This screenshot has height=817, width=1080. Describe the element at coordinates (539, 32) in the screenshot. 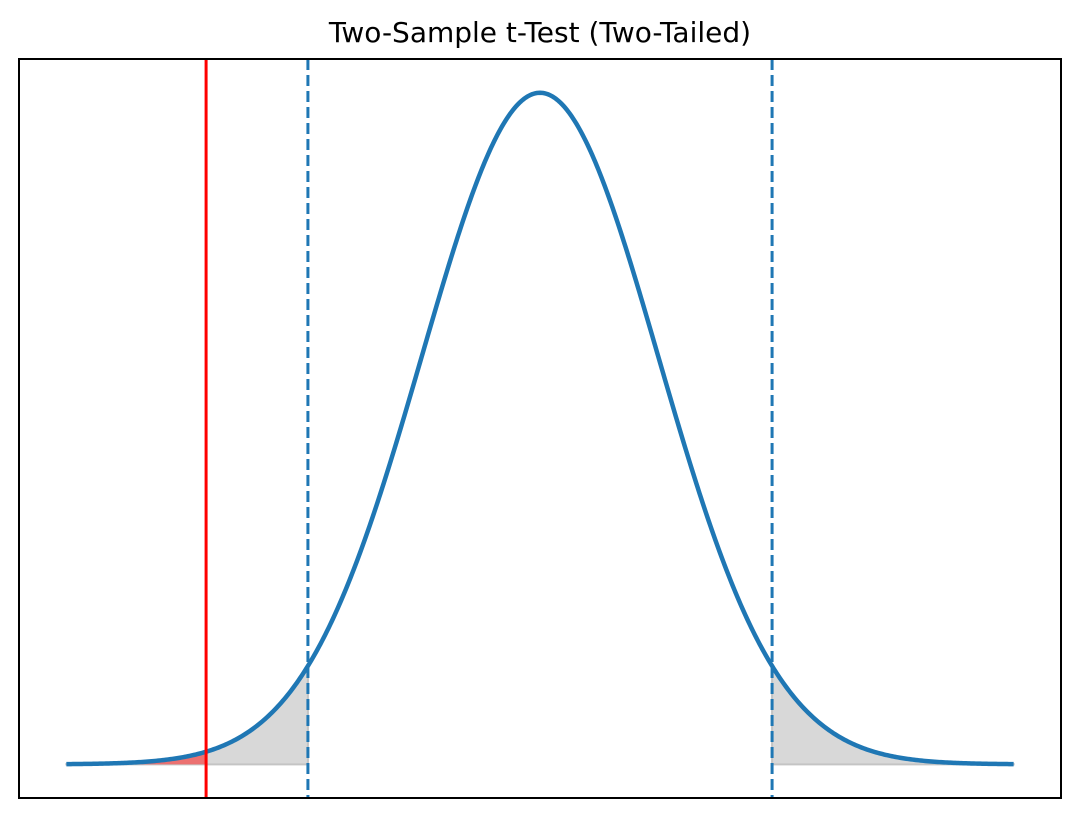

I see `chart-title: Two-Sample t-Test (Two-Tailed)` at that location.